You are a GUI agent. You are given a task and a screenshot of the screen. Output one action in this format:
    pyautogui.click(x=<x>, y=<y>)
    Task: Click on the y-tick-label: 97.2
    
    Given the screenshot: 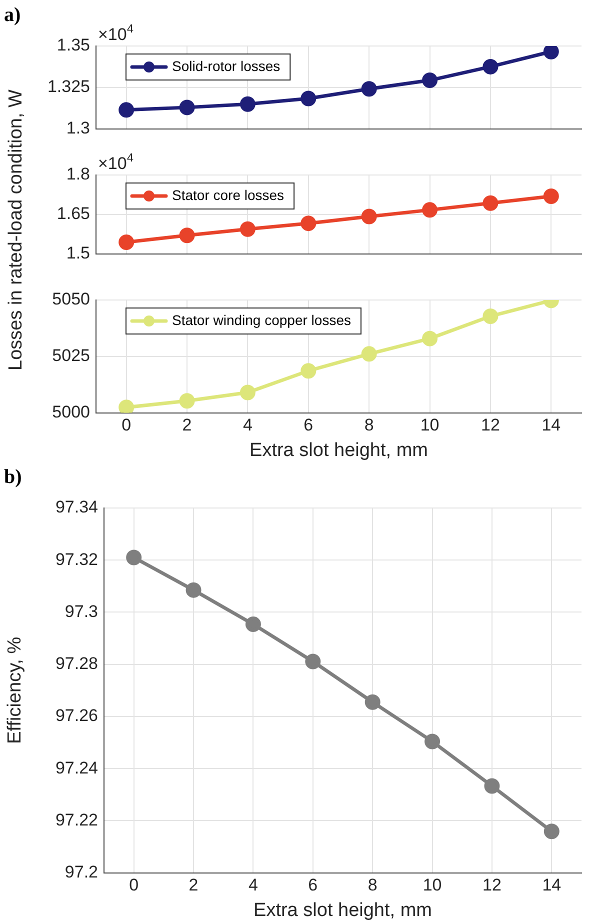 What is the action you would take?
    pyautogui.click(x=81, y=872)
    